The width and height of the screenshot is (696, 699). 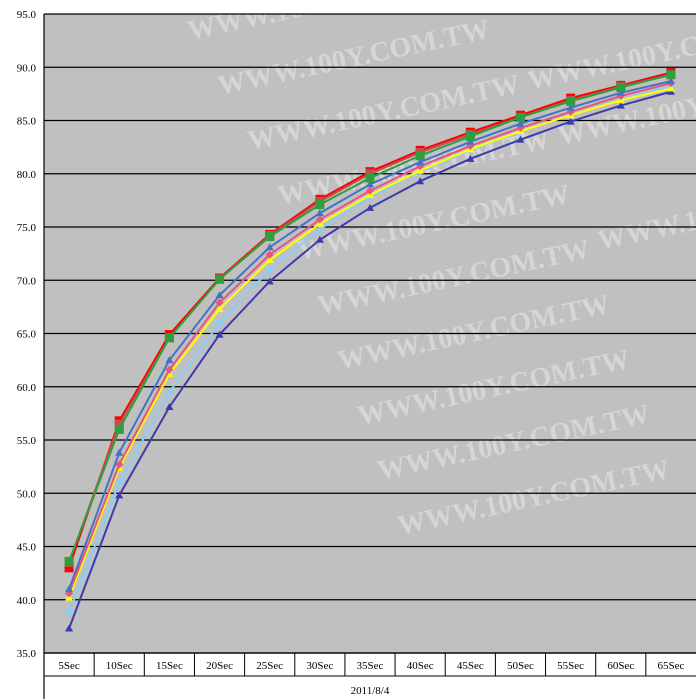 I want to click on y-tick-label: 55.0, so click(x=27, y=441).